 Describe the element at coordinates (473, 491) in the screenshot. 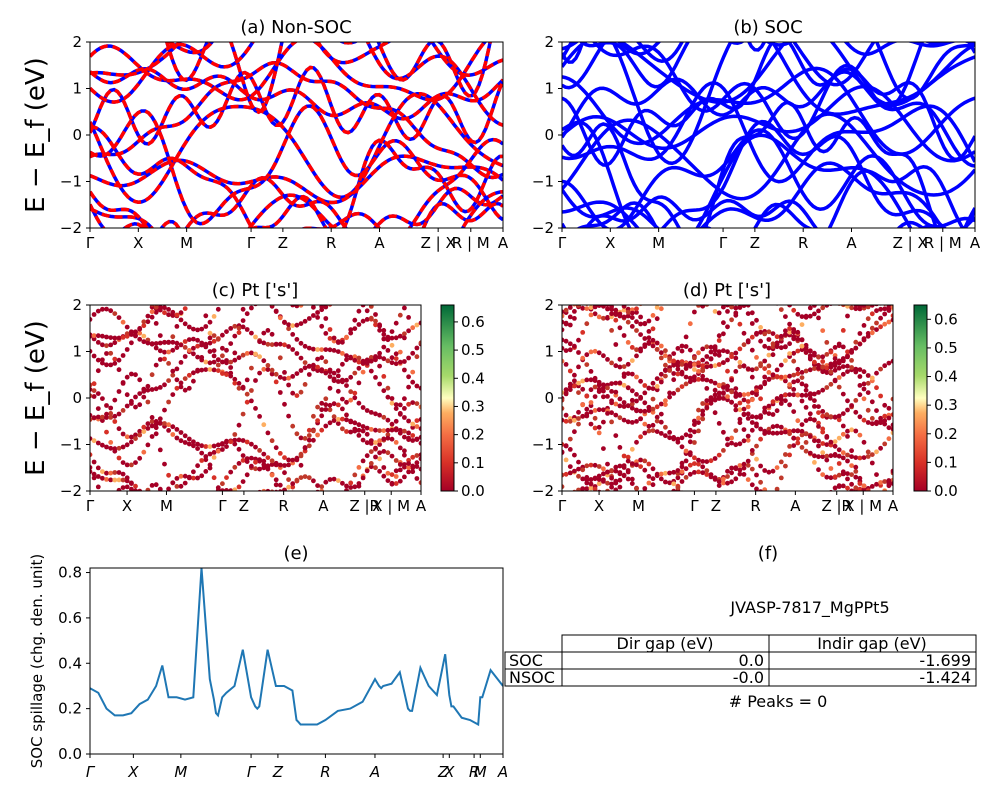

I see `colorbar-tick-label: 0.0` at that location.